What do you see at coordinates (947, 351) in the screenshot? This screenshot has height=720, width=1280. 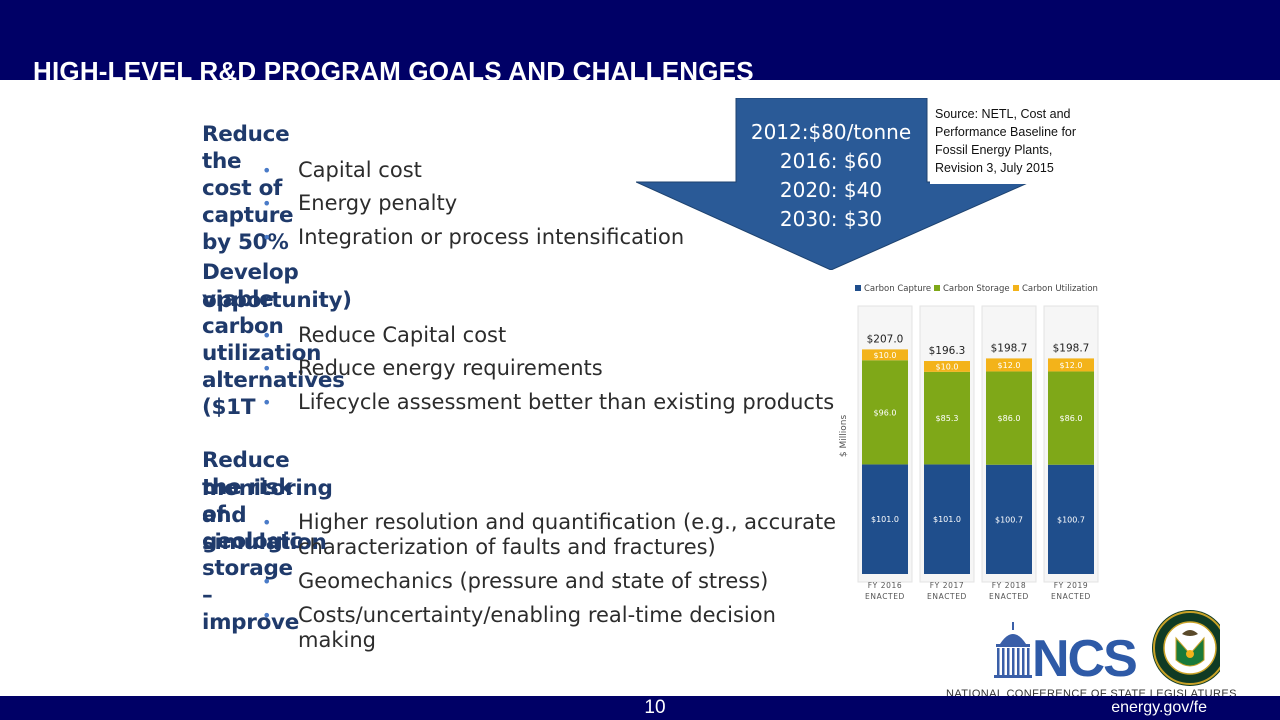 I see `total-label: $196.3` at bounding box center [947, 351].